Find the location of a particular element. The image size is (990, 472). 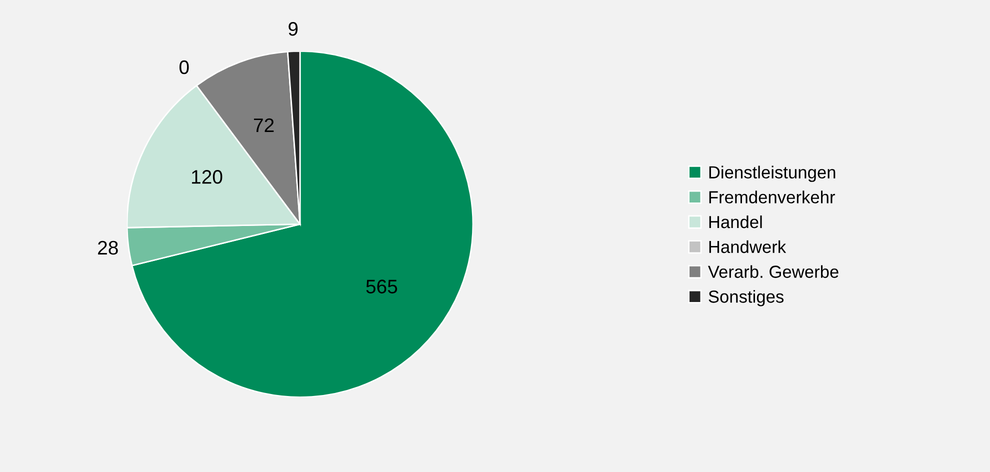

legend-label: Sonstiges is located at coordinates (746, 298).